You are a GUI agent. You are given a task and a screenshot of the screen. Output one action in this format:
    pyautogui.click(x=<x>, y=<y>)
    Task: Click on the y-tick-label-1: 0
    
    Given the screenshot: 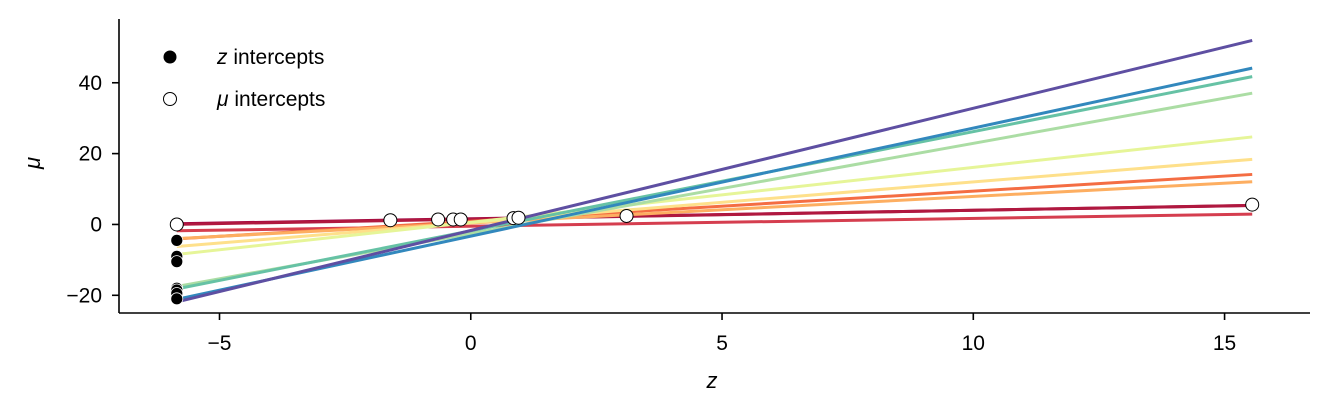 What is the action you would take?
    pyautogui.click(x=96, y=224)
    